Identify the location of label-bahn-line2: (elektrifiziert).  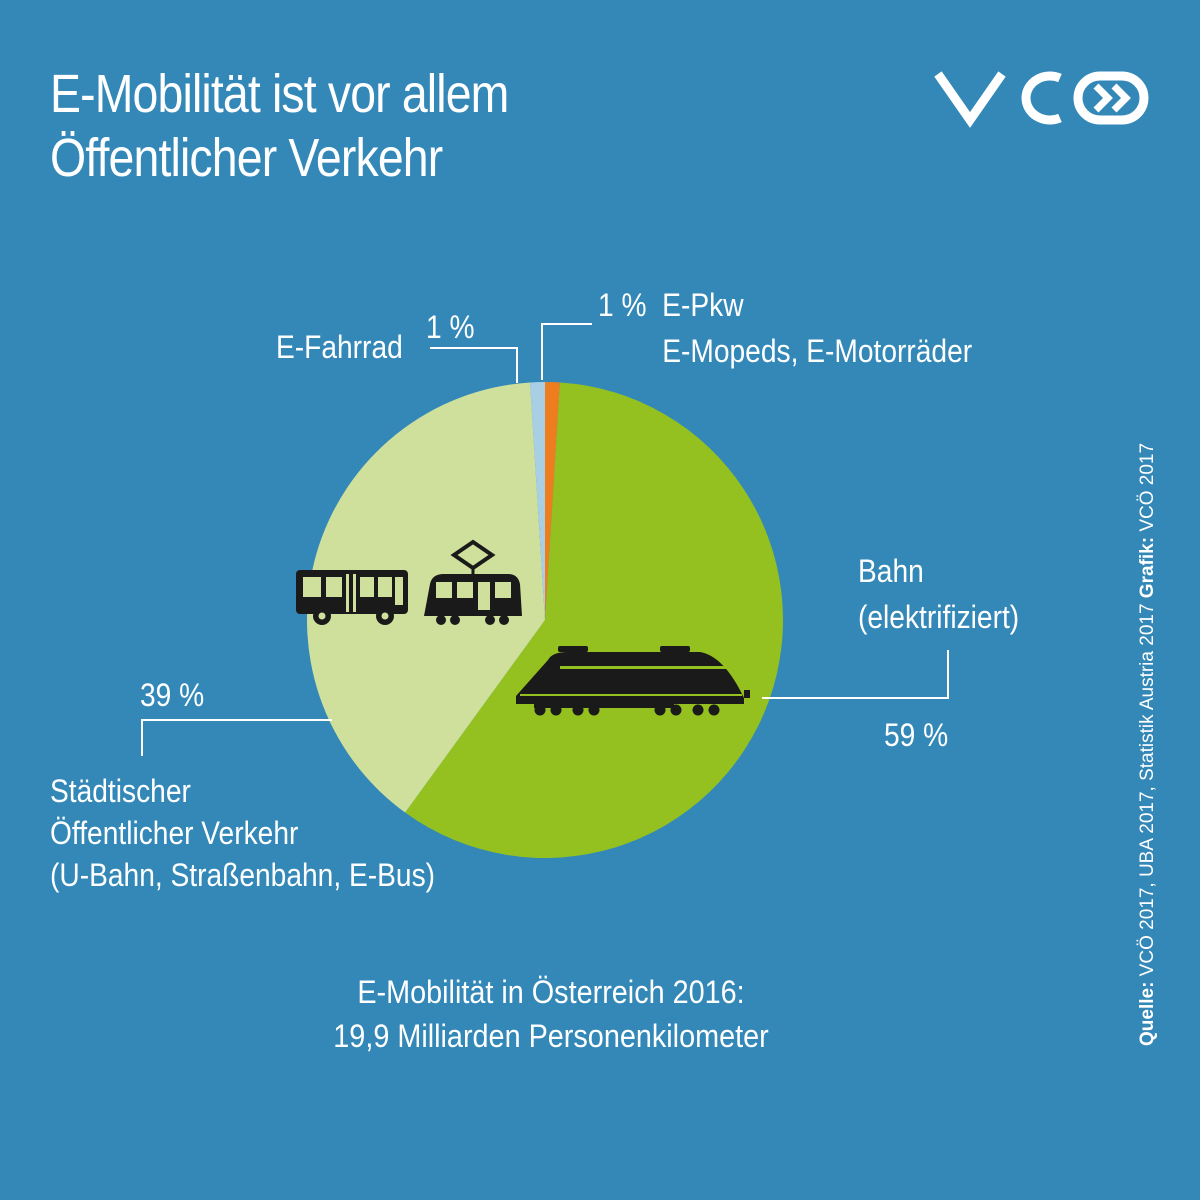
(939, 617).